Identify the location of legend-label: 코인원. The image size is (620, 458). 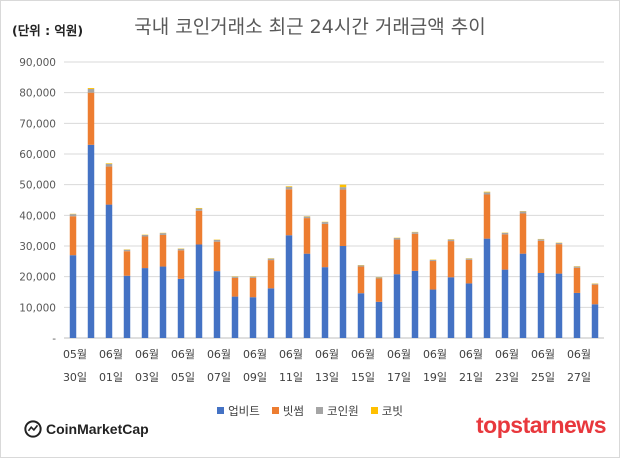
(343, 411).